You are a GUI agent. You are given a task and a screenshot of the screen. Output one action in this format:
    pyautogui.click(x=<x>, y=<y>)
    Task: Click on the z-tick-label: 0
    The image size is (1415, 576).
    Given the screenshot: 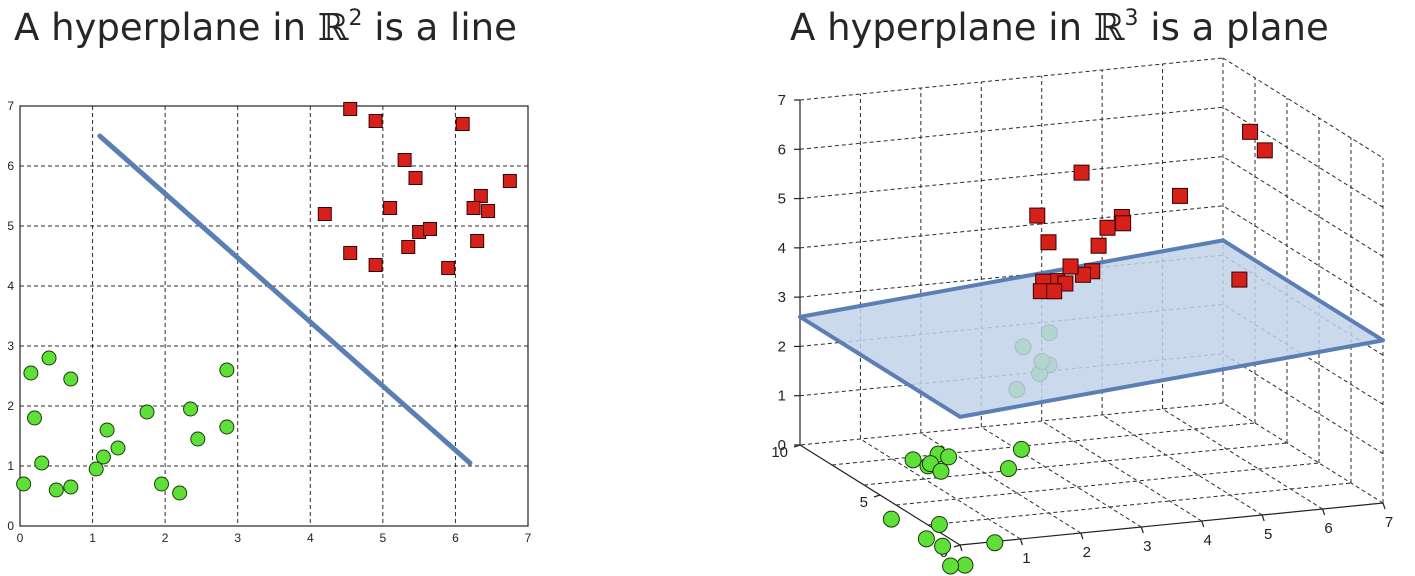 What is the action you would take?
    pyautogui.click(x=782, y=445)
    